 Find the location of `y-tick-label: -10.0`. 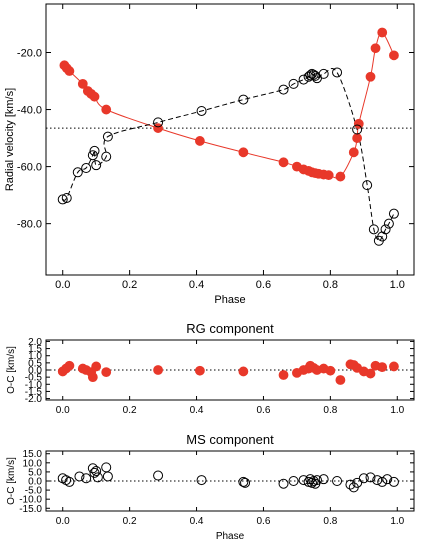

y-tick-label: -10.0 is located at coordinates (30, 500).